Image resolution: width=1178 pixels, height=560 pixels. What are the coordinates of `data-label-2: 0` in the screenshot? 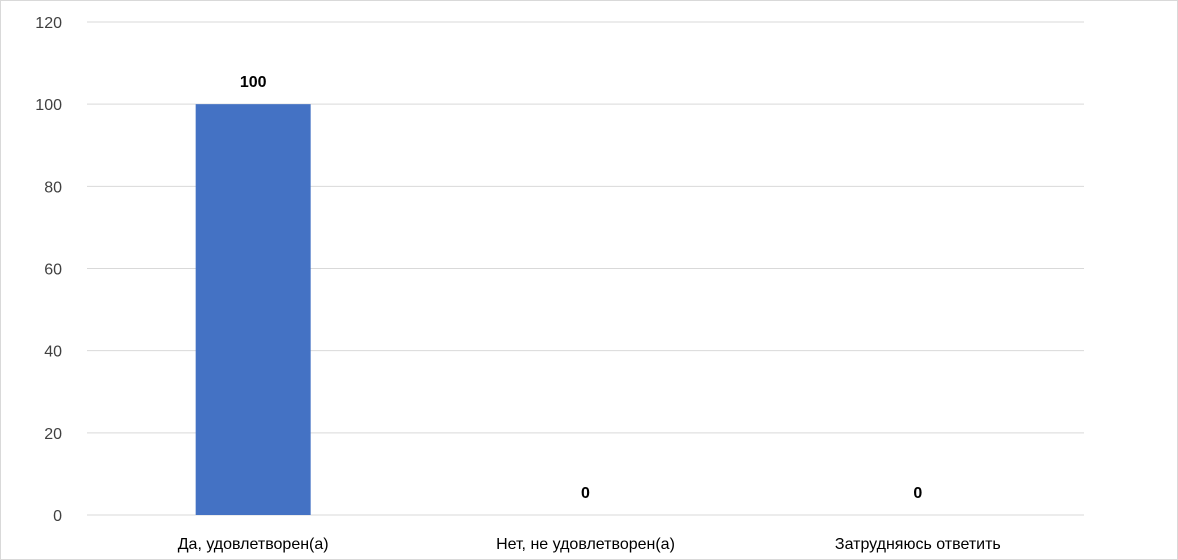 It's located at (917, 493).